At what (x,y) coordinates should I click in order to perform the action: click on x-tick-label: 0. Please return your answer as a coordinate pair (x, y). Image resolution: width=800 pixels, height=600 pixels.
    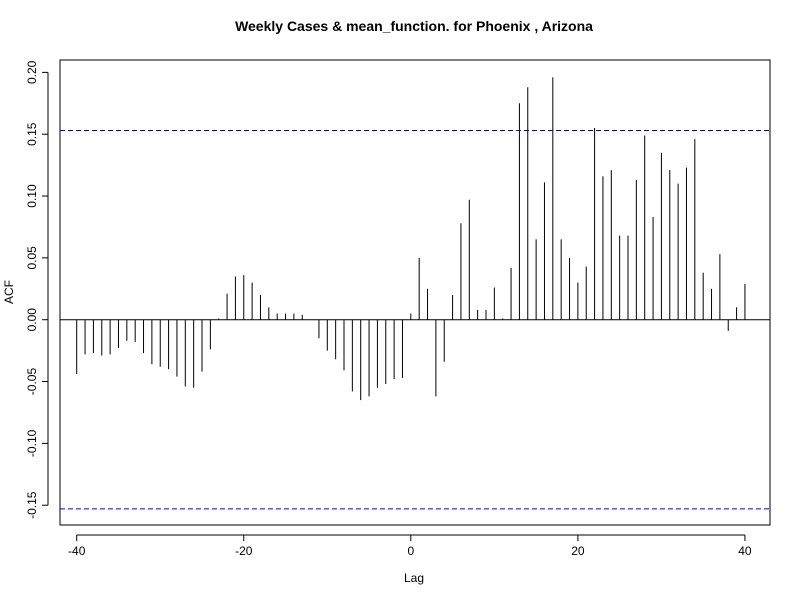
    Looking at the image, I should click on (410, 551).